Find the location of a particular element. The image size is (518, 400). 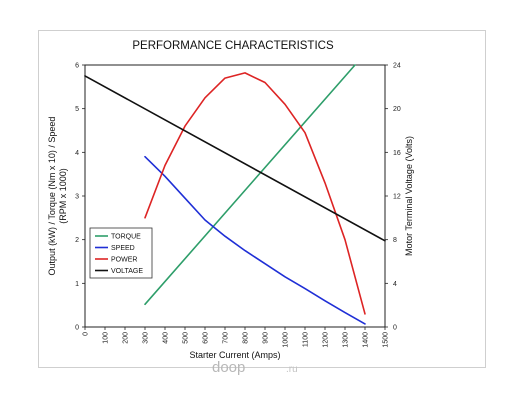

left-tick-label: 4 is located at coordinates (77, 153).